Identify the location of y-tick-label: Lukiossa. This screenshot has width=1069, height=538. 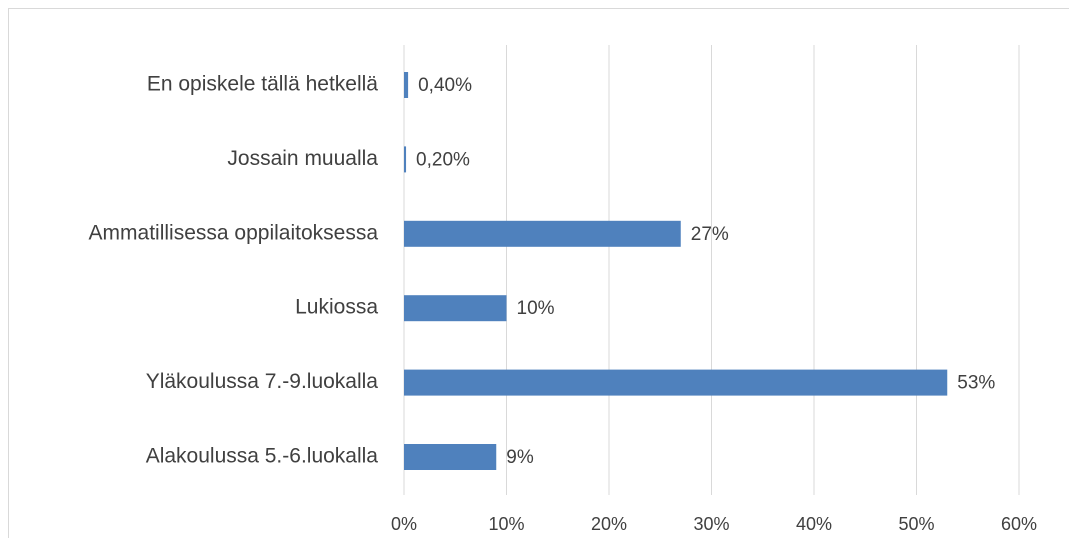
(336, 307).